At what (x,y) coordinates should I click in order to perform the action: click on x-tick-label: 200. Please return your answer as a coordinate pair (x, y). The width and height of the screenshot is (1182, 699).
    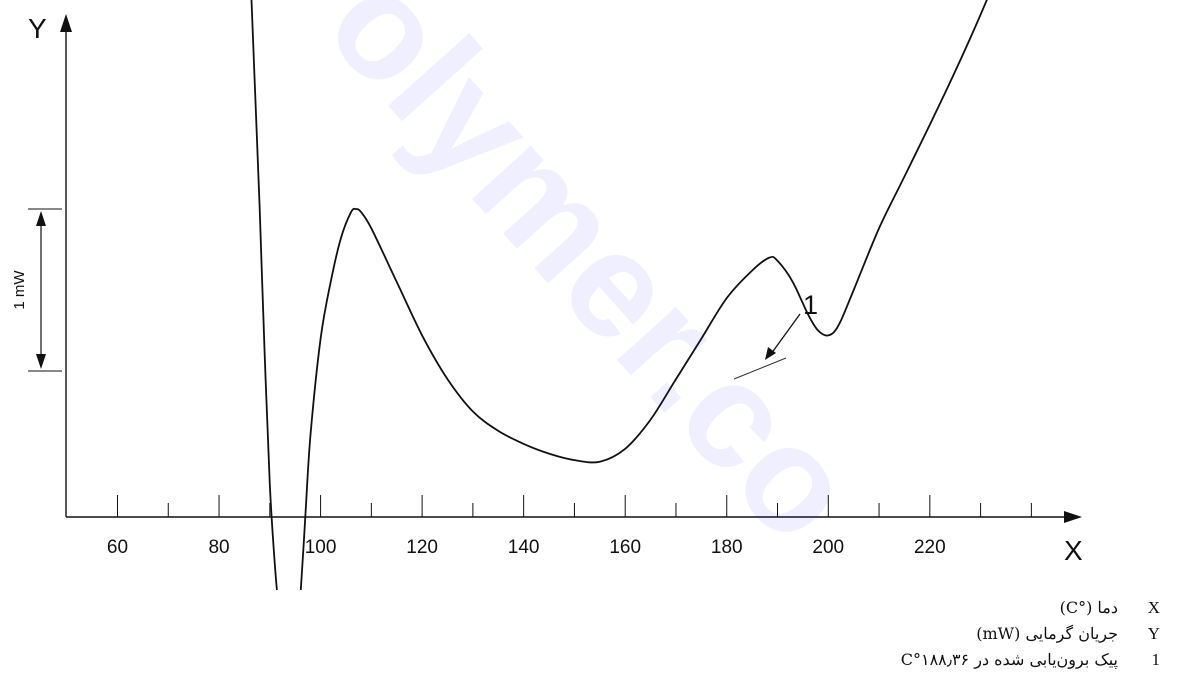
    Looking at the image, I should click on (828, 547).